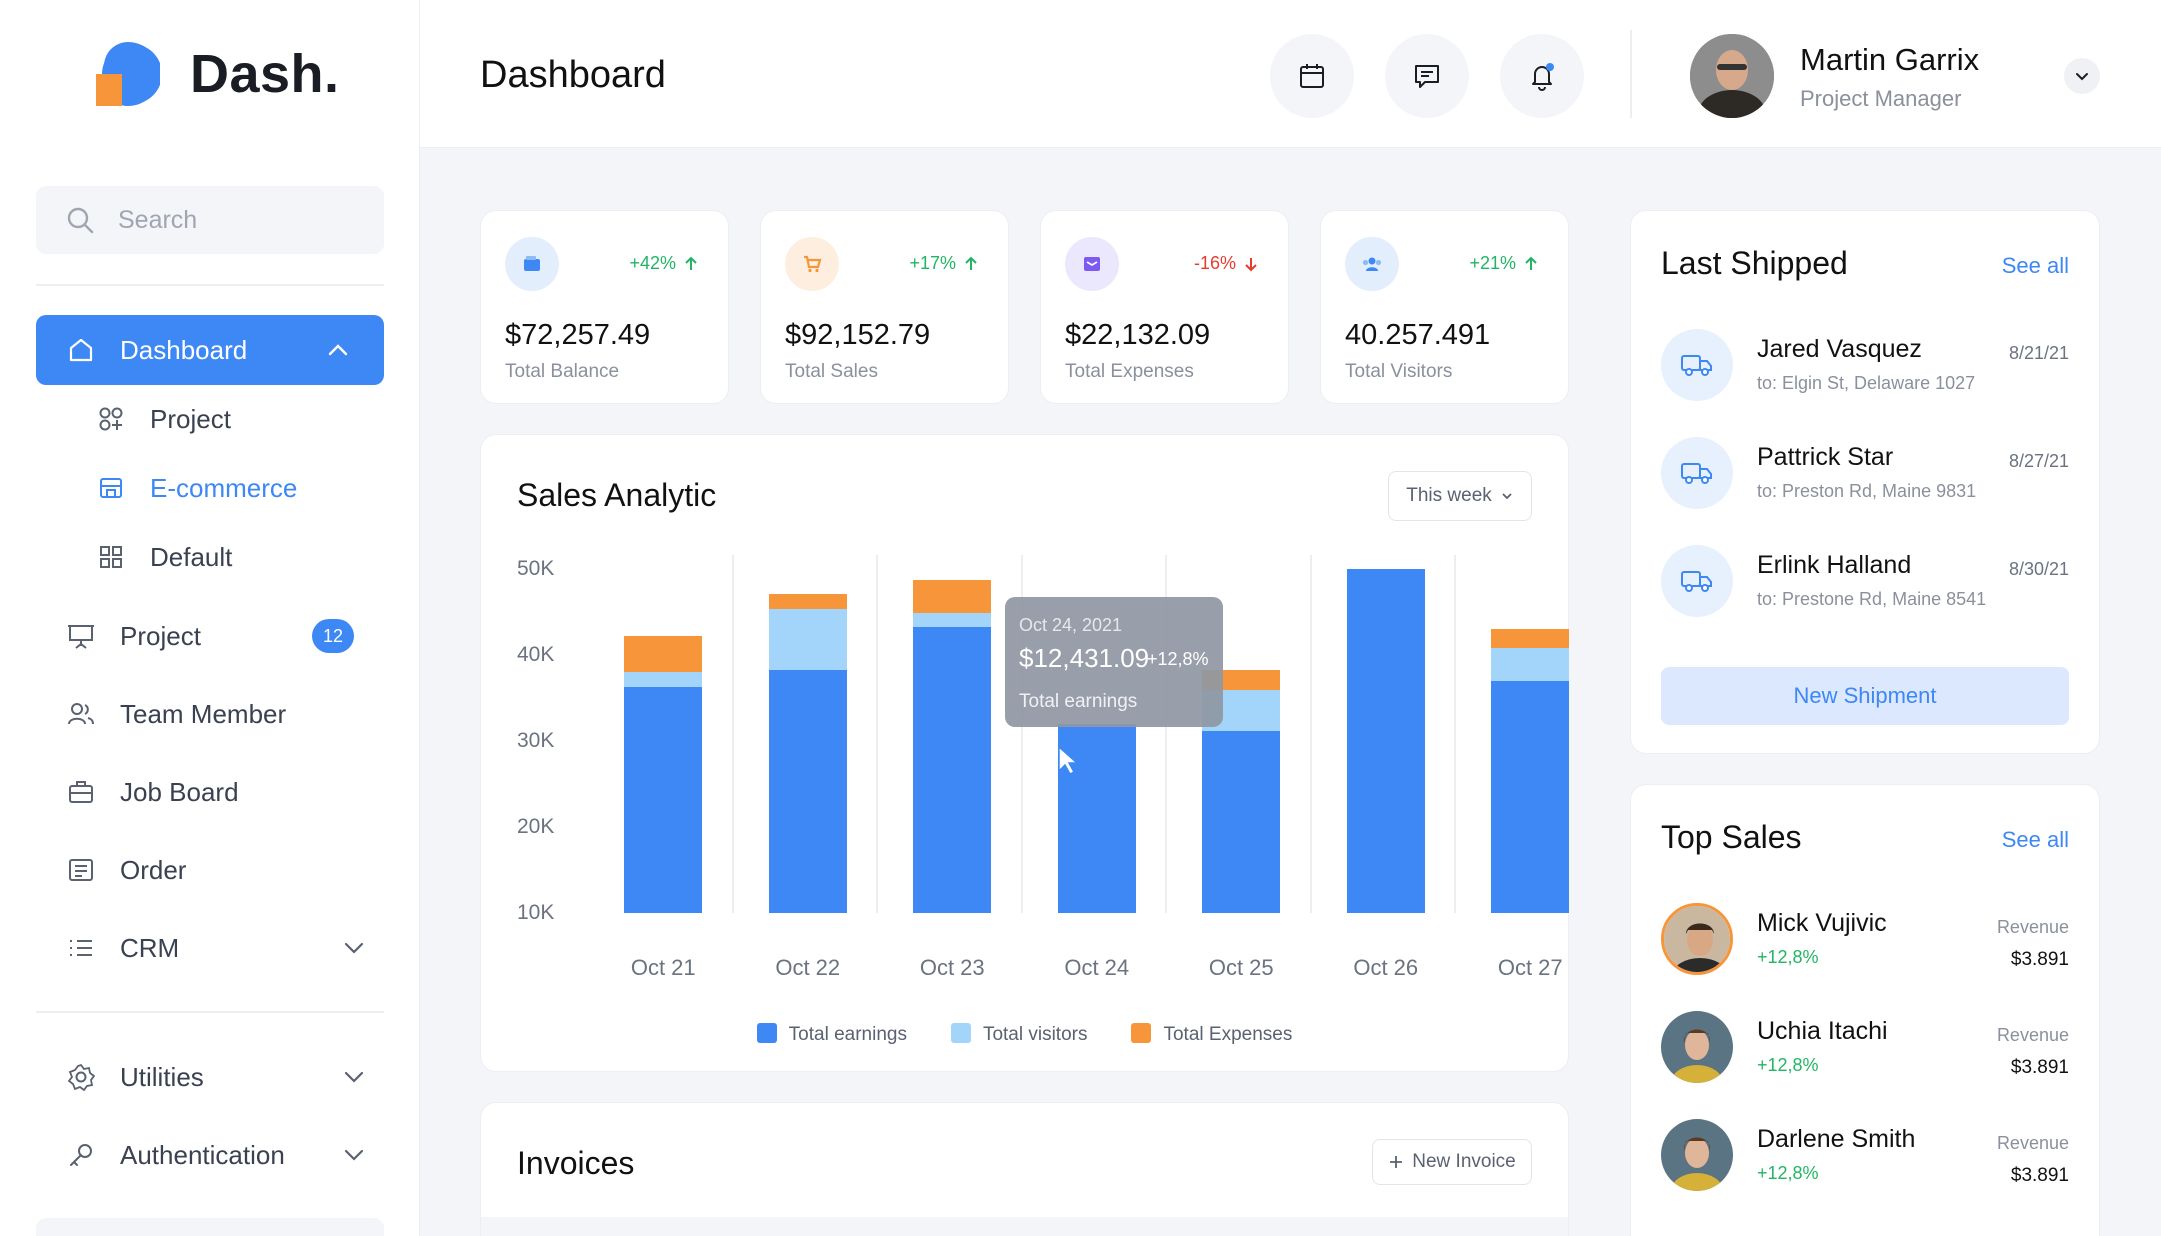  I want to click on user-avatar, so click(1732, 76).